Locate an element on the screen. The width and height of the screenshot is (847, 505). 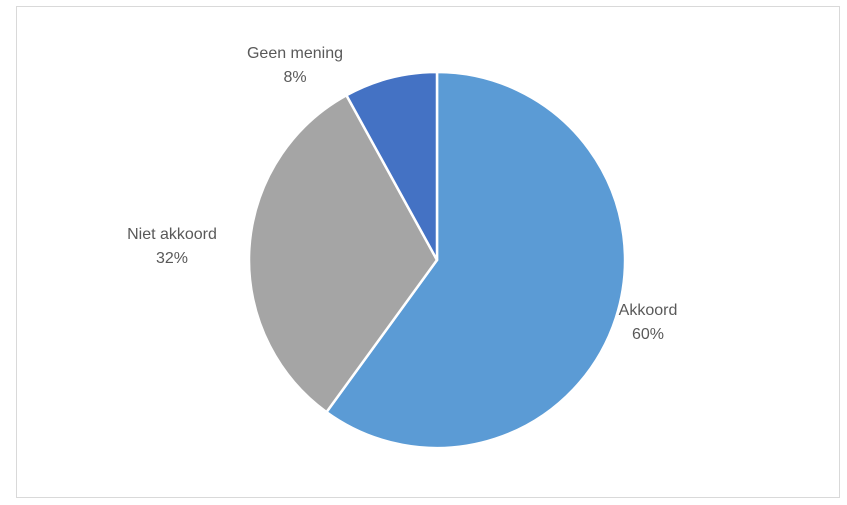
slice-name: Niet akkoord is located at coordinates (172, 234).